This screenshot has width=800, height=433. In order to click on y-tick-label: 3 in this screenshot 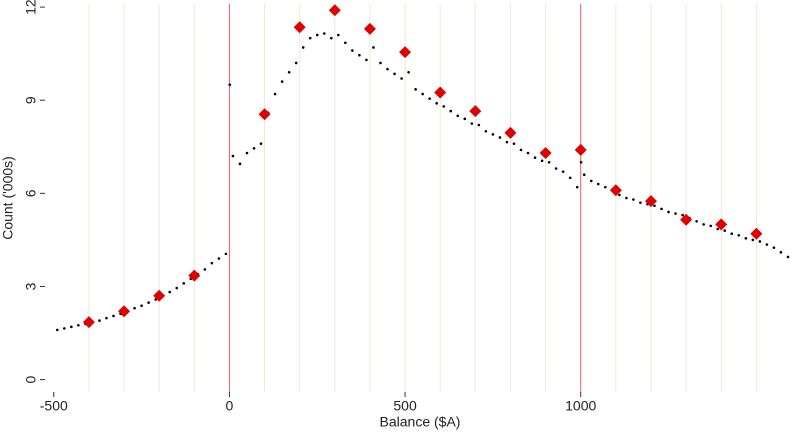, I will do `click(31, 286)`.